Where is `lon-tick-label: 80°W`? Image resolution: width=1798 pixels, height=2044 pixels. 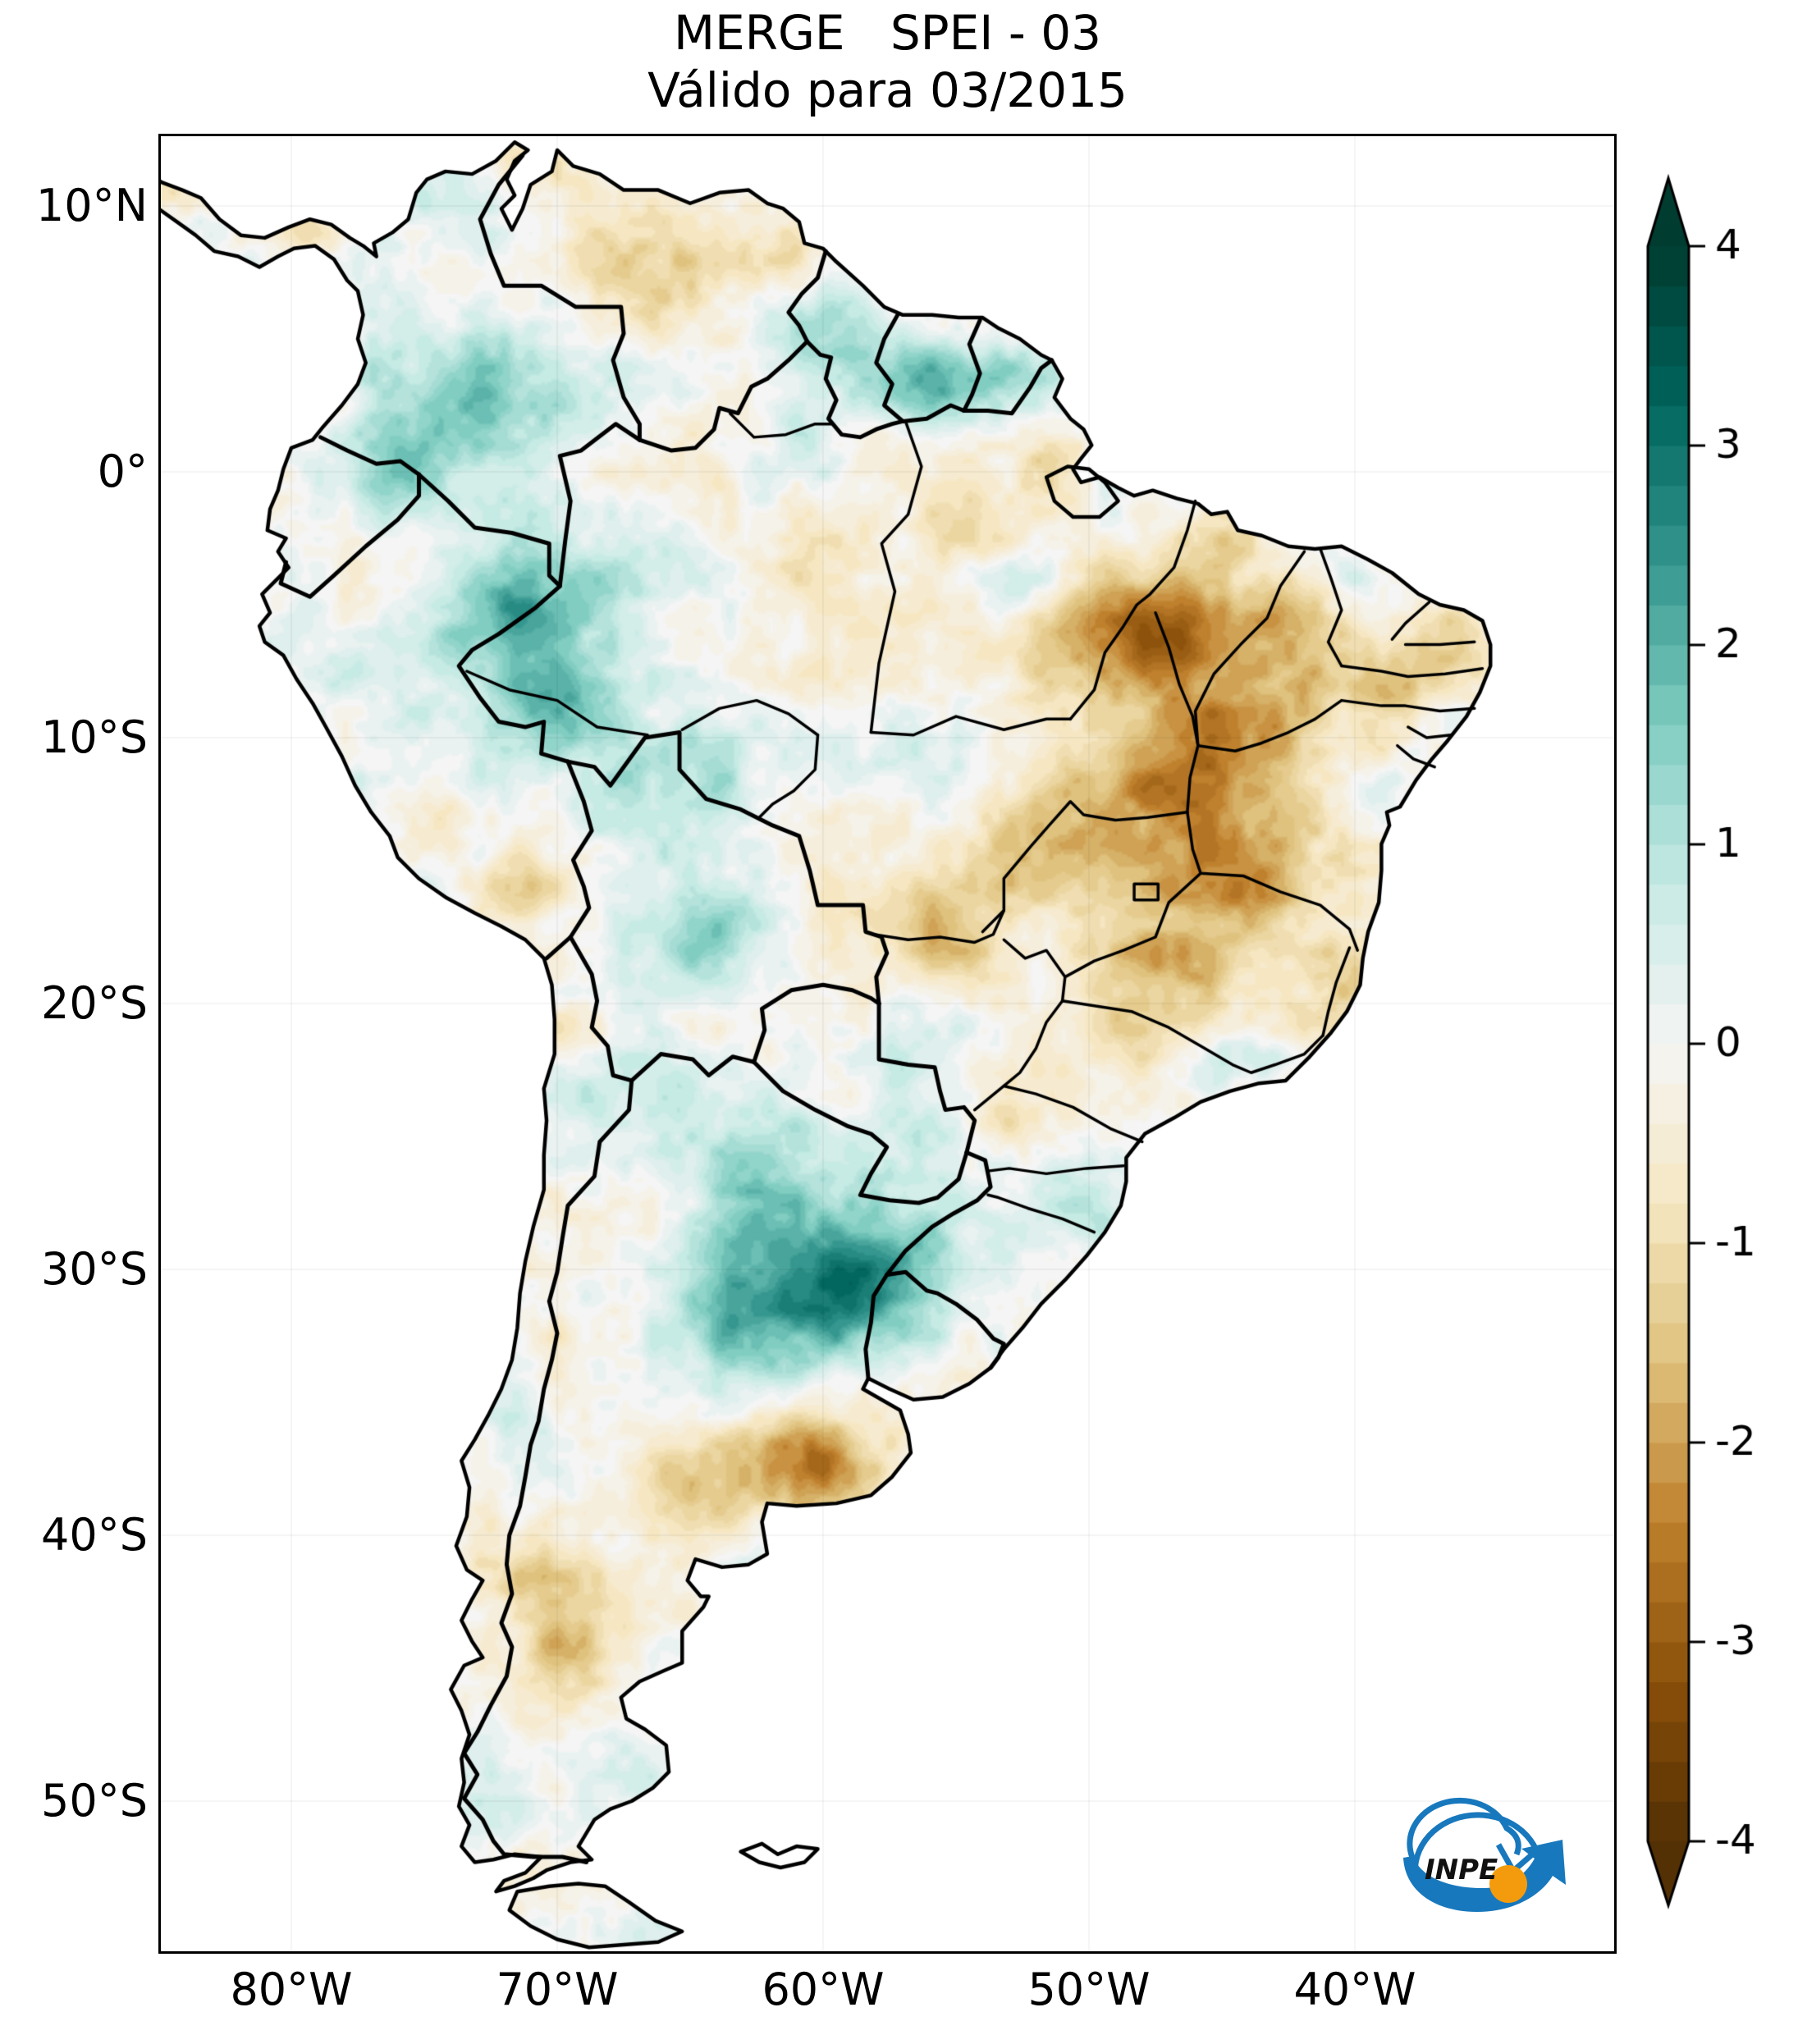
lon-tick-label: 80°W is located at coordinates (291, 1990).